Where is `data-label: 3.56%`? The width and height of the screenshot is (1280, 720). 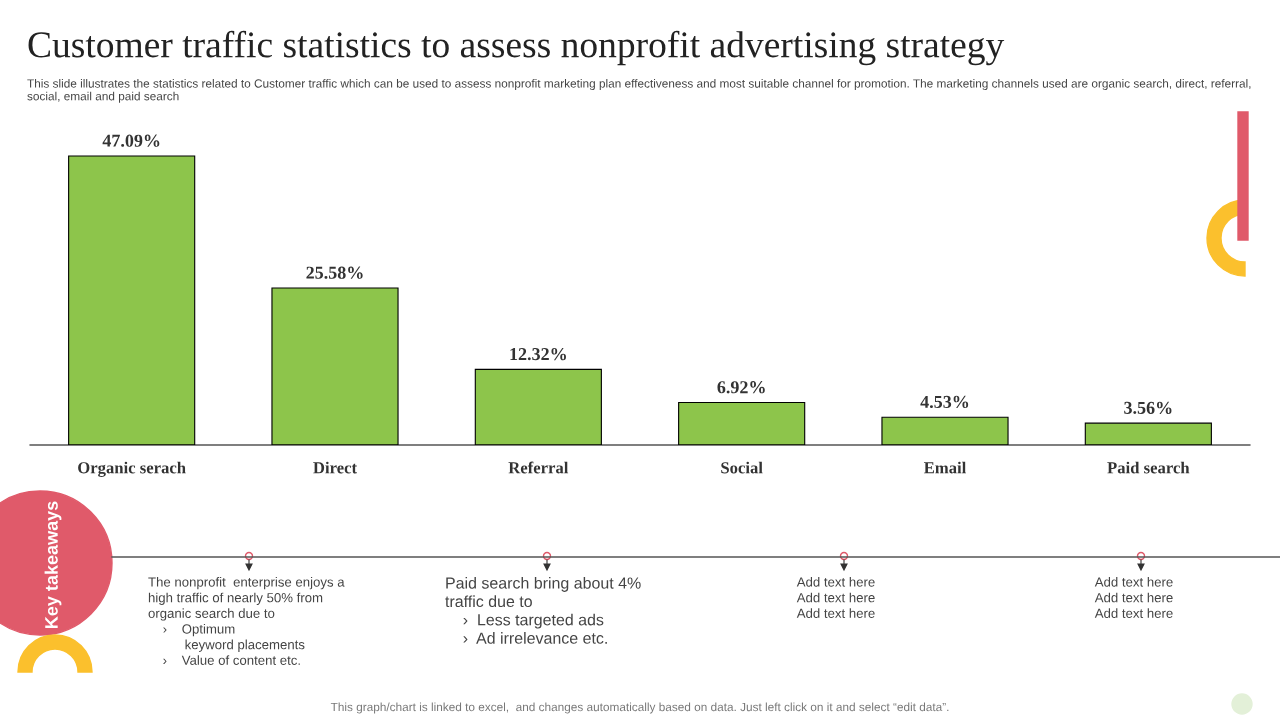
data-label: 3.56% is located at coordinates (1148, 408).